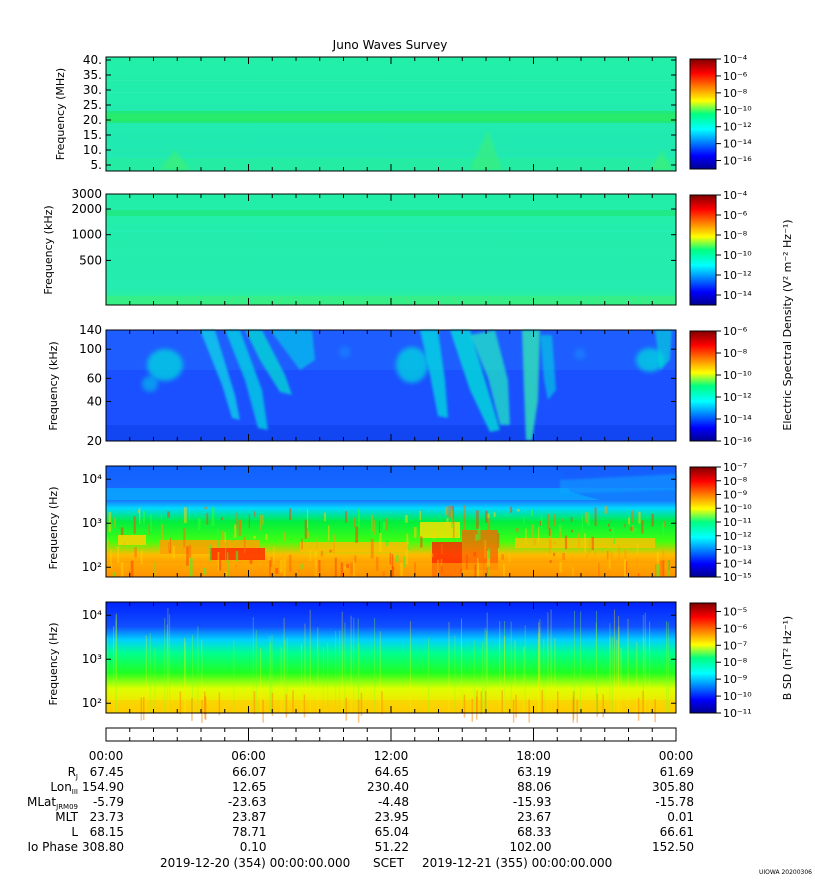  What do you see at coordinates (86, 235) in the screenshot?
I see `y-tick-label: 1000` at bounding box center [86, 235].